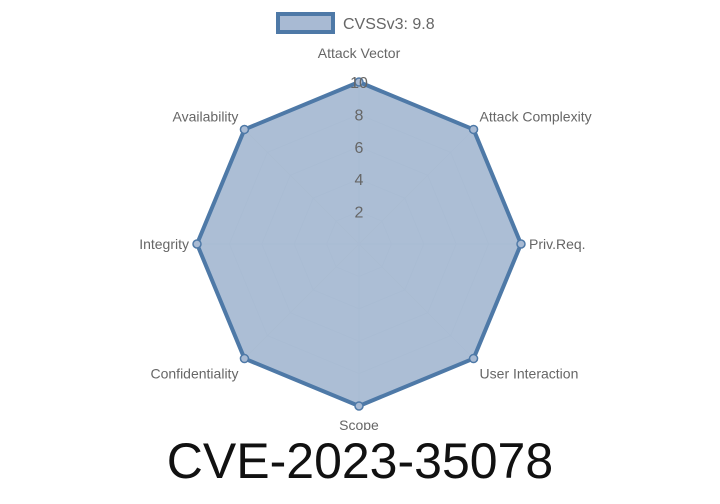 The image size is (720, 504). I want to click on tick-label: 8, so click(359, 115).